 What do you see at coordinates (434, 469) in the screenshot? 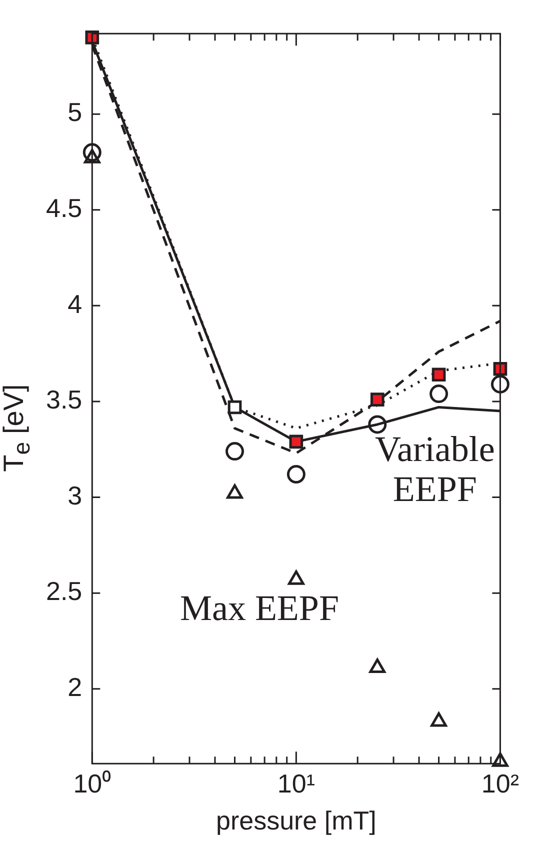
I see `annotation: Variable EEPF` at bounding box center [434, 469].